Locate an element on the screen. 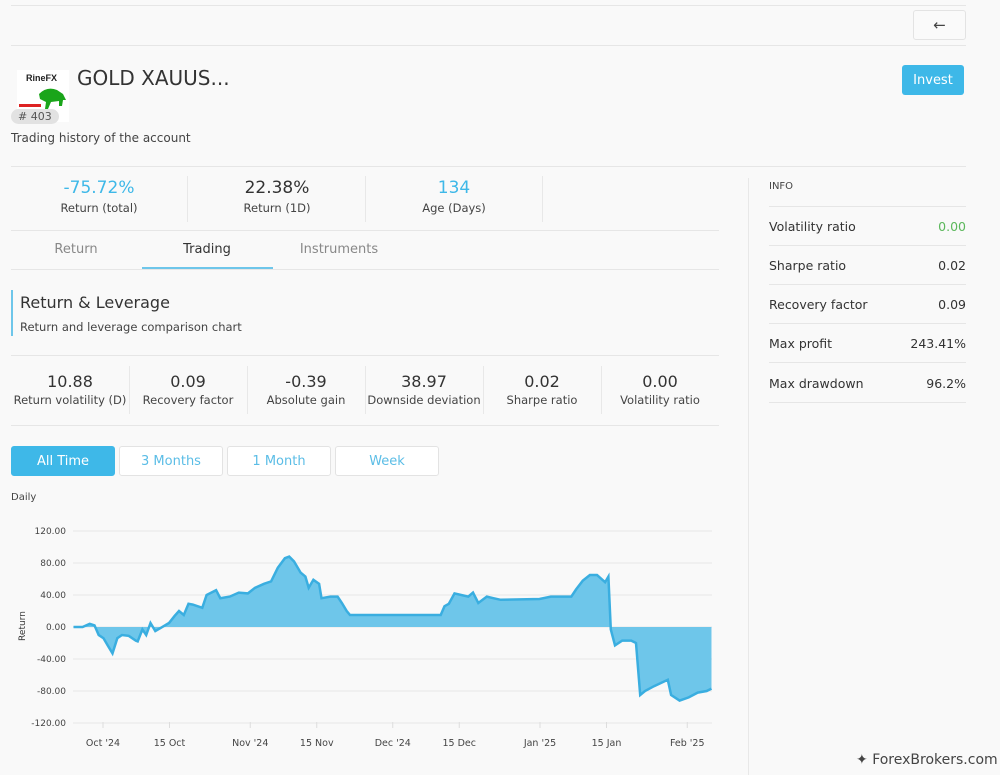 The image size is (1000, 775). info-max-drawdown: Max drawdown 96.2% is located at coordinates (867, 383).